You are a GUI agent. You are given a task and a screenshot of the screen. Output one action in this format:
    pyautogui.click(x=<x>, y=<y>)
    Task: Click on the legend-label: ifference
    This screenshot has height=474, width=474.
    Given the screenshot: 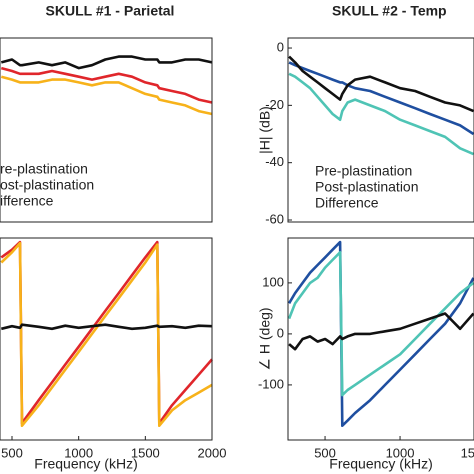 What is the action you would take?
    pyautogui.click(x=27, y=201)
    